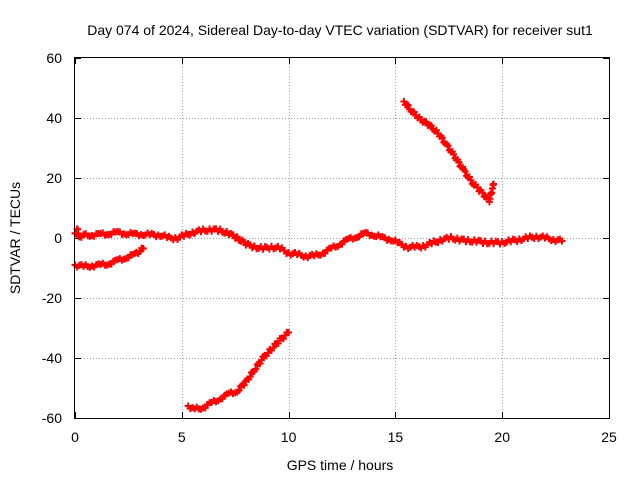 The image size is (640, 480). Describe the element at coordinates (54, 178) in the screenshot. I see `y-tick-label: 20` at that location.